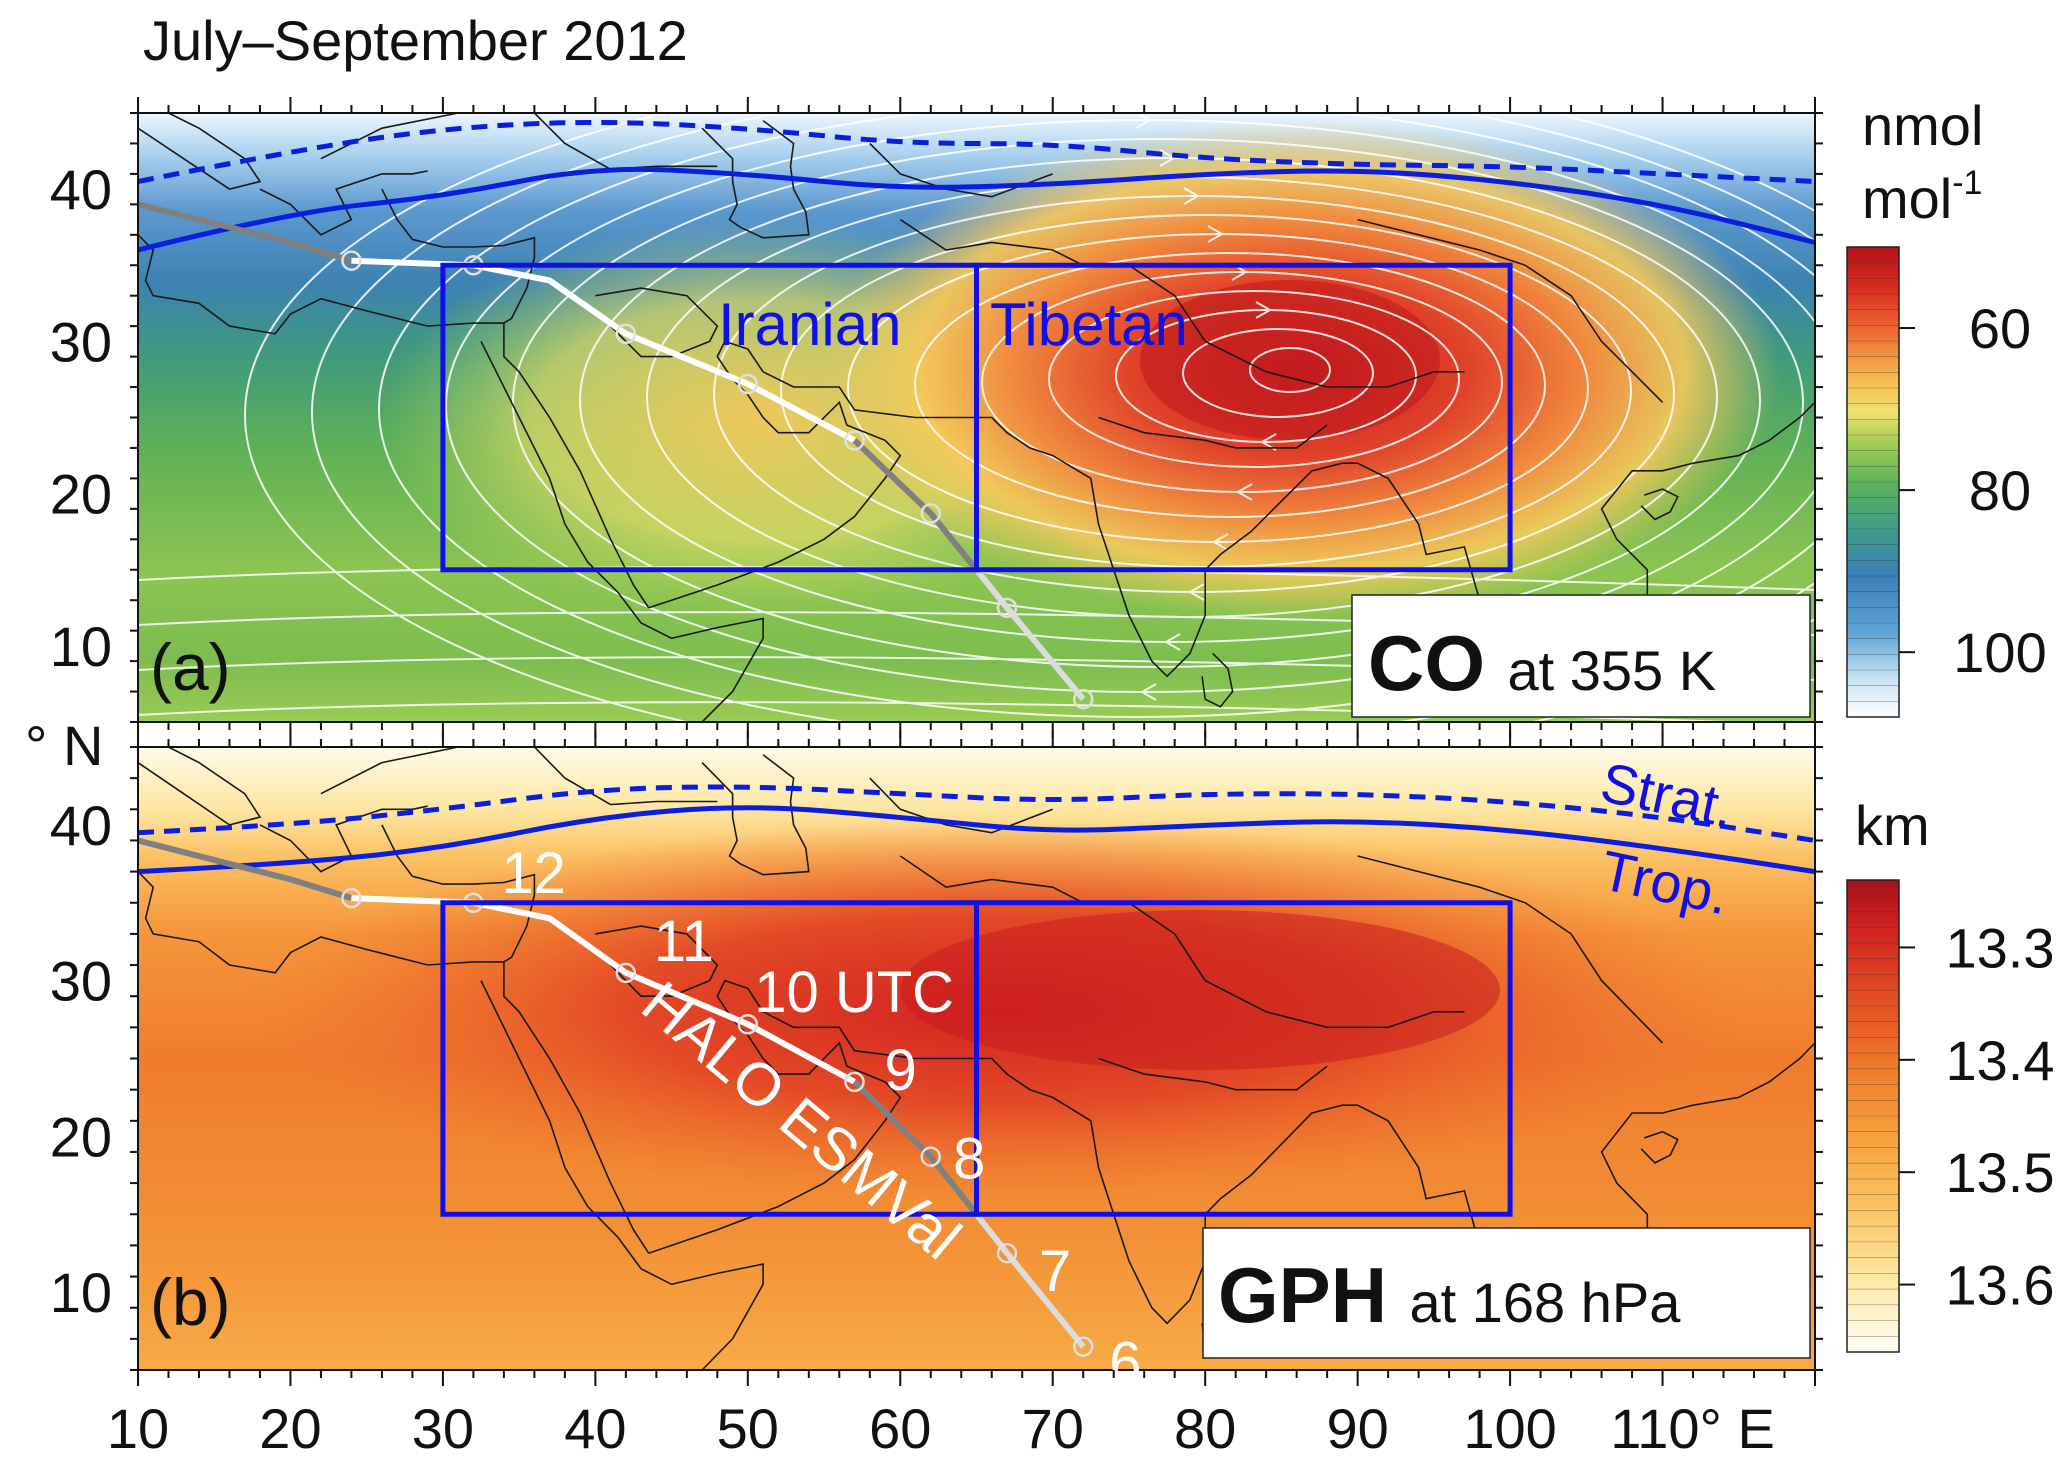 This screenshot has width=2067, height=1470. Describe the element at coordinates (1999, 652) in the screenshot. I see `colorbar-tick-label: 100` at that location.